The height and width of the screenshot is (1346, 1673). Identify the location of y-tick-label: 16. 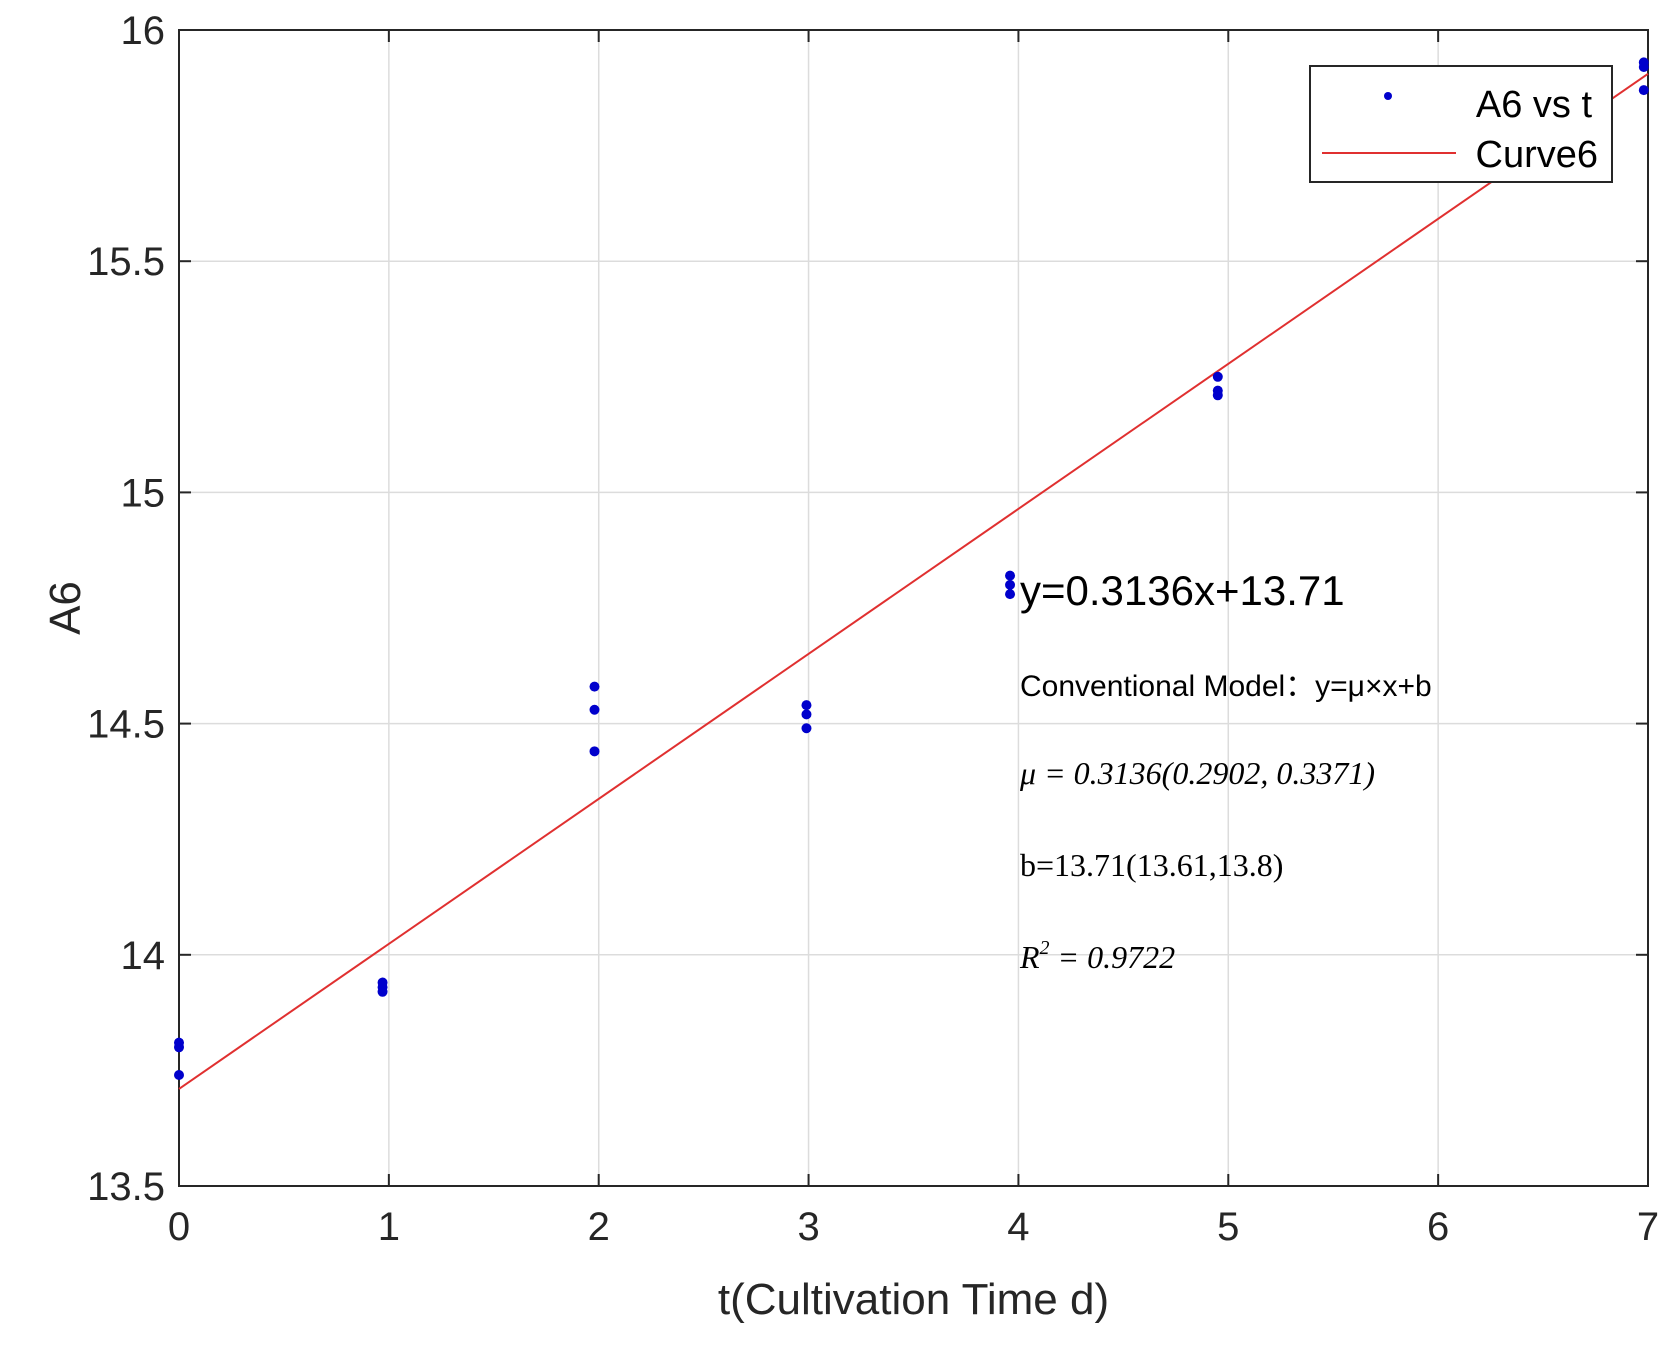
(143, 31).